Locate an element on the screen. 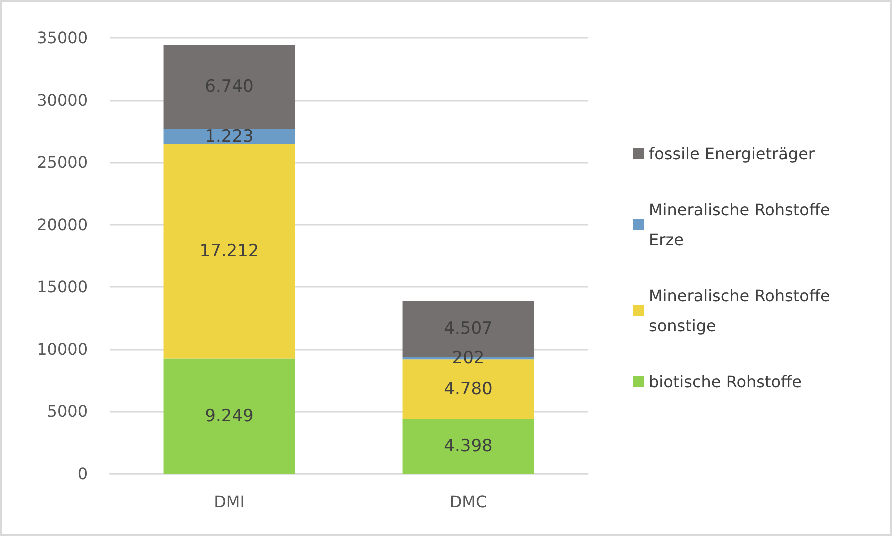 The height and width of the screenshot is (536, 892). data-label: 4.398 is located at coordinates (468, 446).